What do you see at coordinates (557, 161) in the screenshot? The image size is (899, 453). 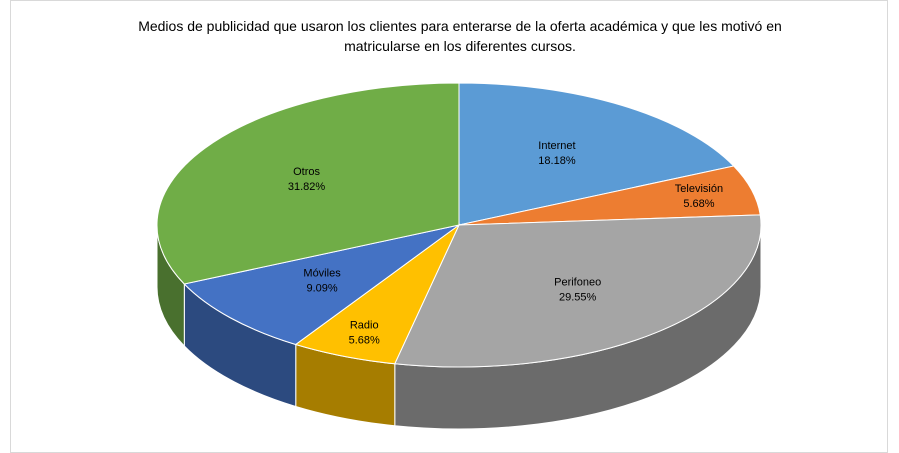 I see `slice-value-label: 18.18%` at bounding box center [557, 161].